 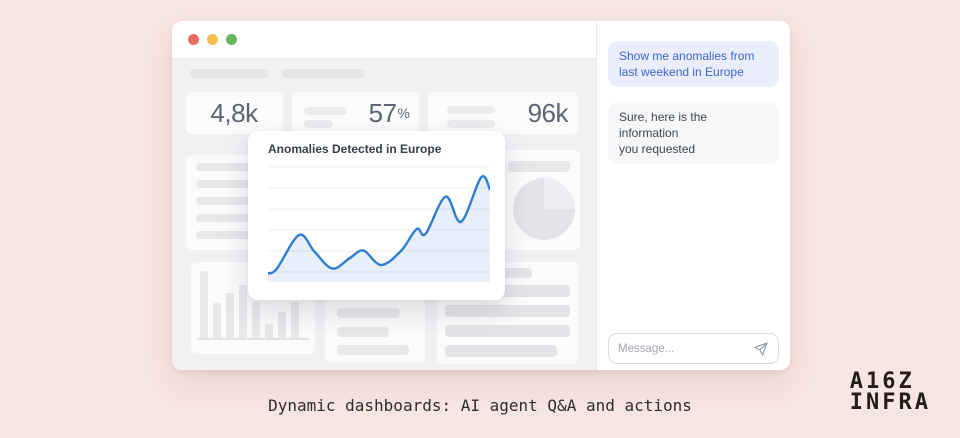 I want to click on chart-title: Anomalies Detected in Europe, so click(x=355, y=149).